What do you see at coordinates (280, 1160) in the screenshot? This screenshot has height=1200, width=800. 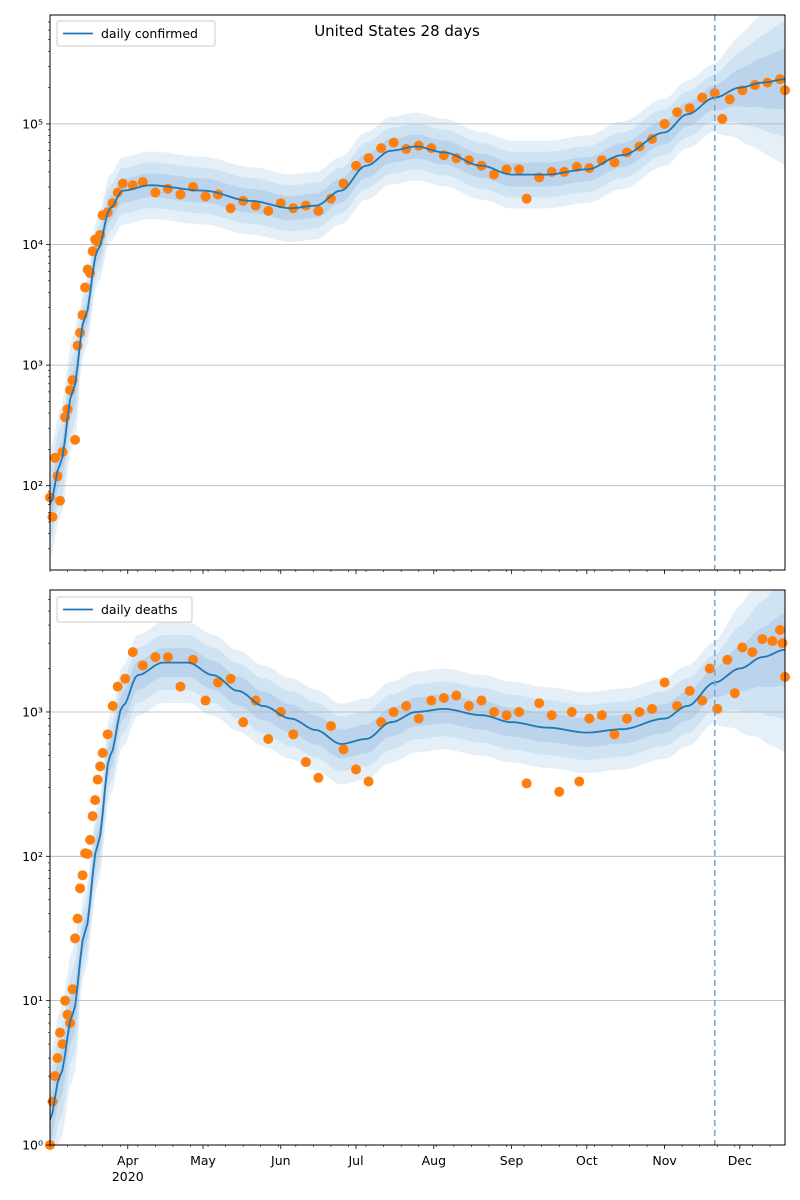 I see `deaths-x-tick-label: Jun` at bounding box center [280, 1160].